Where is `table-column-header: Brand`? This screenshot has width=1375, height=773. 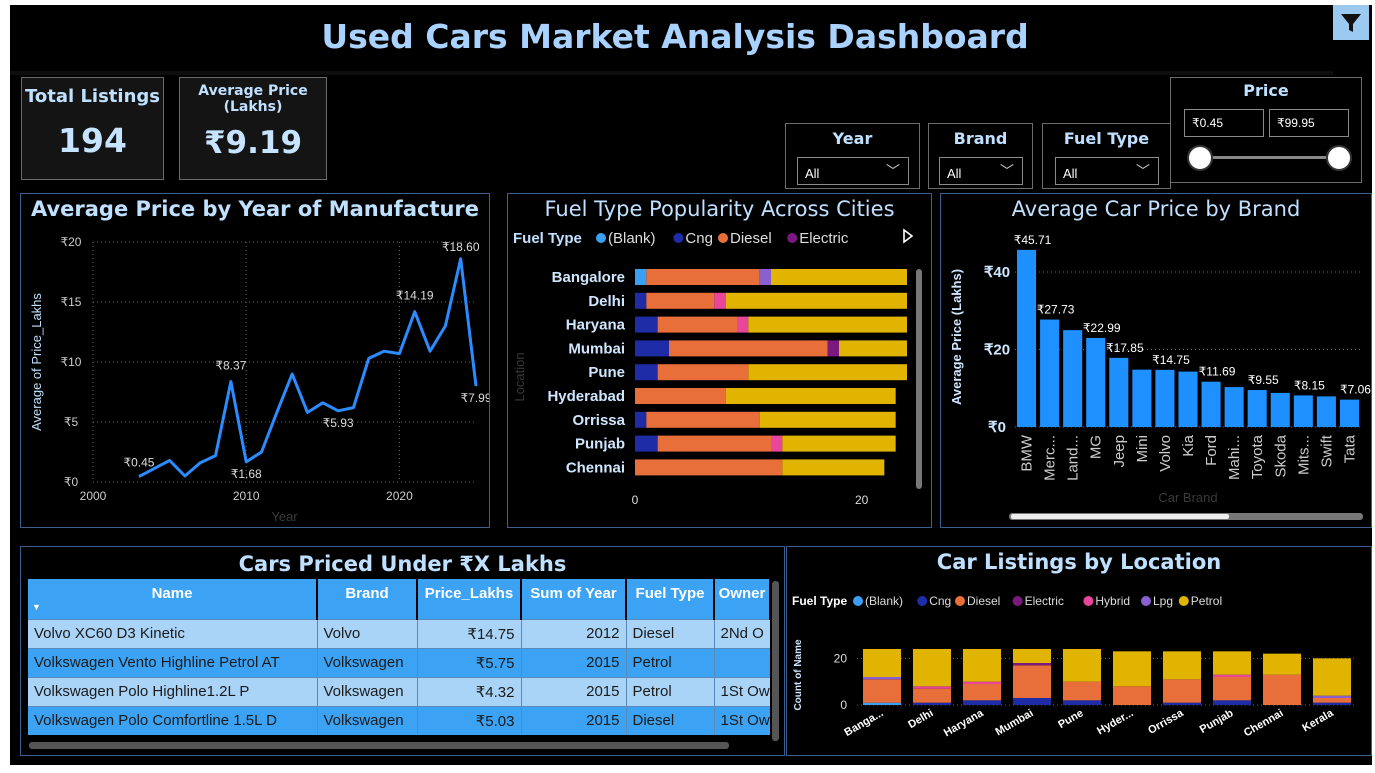 table-column-header: Brand is located at coordinates (367, 599).